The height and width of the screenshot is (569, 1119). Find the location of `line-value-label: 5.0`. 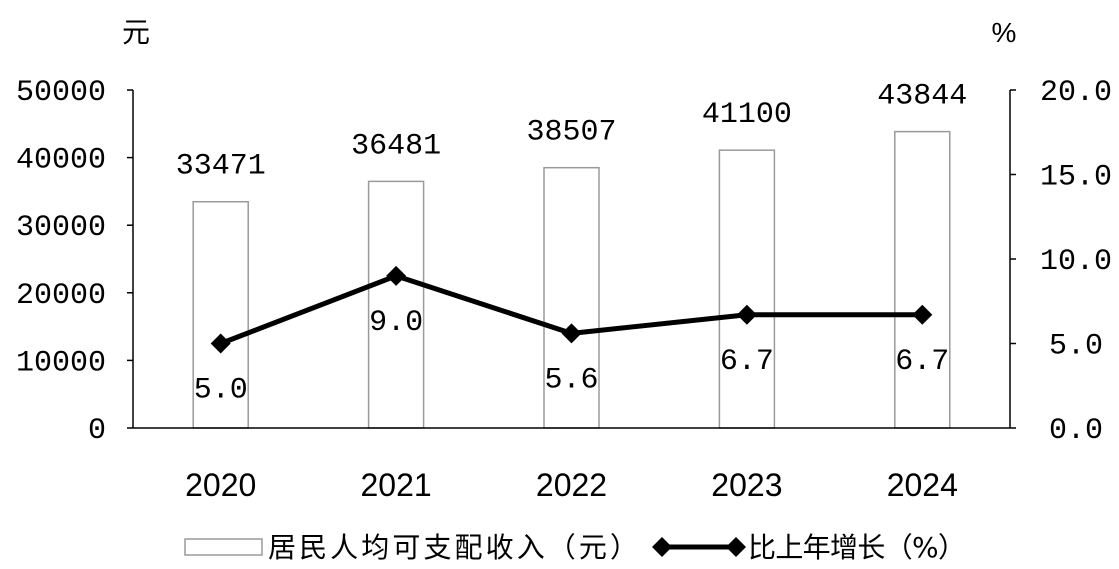

line-value-label: 5.0 is located at coordinates (221, 391).